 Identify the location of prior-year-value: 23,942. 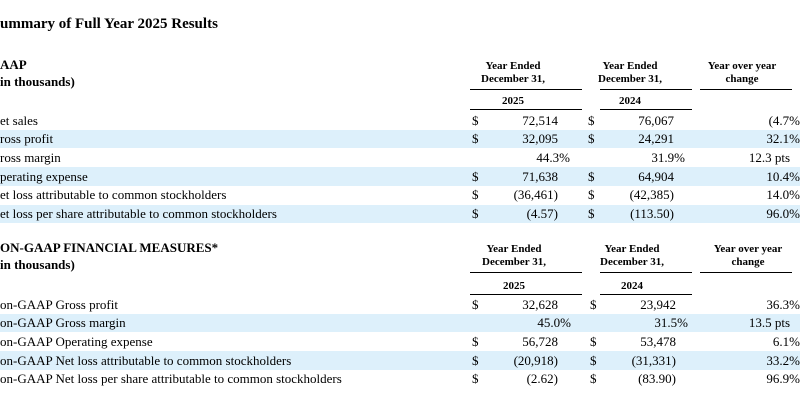
(658, 304).